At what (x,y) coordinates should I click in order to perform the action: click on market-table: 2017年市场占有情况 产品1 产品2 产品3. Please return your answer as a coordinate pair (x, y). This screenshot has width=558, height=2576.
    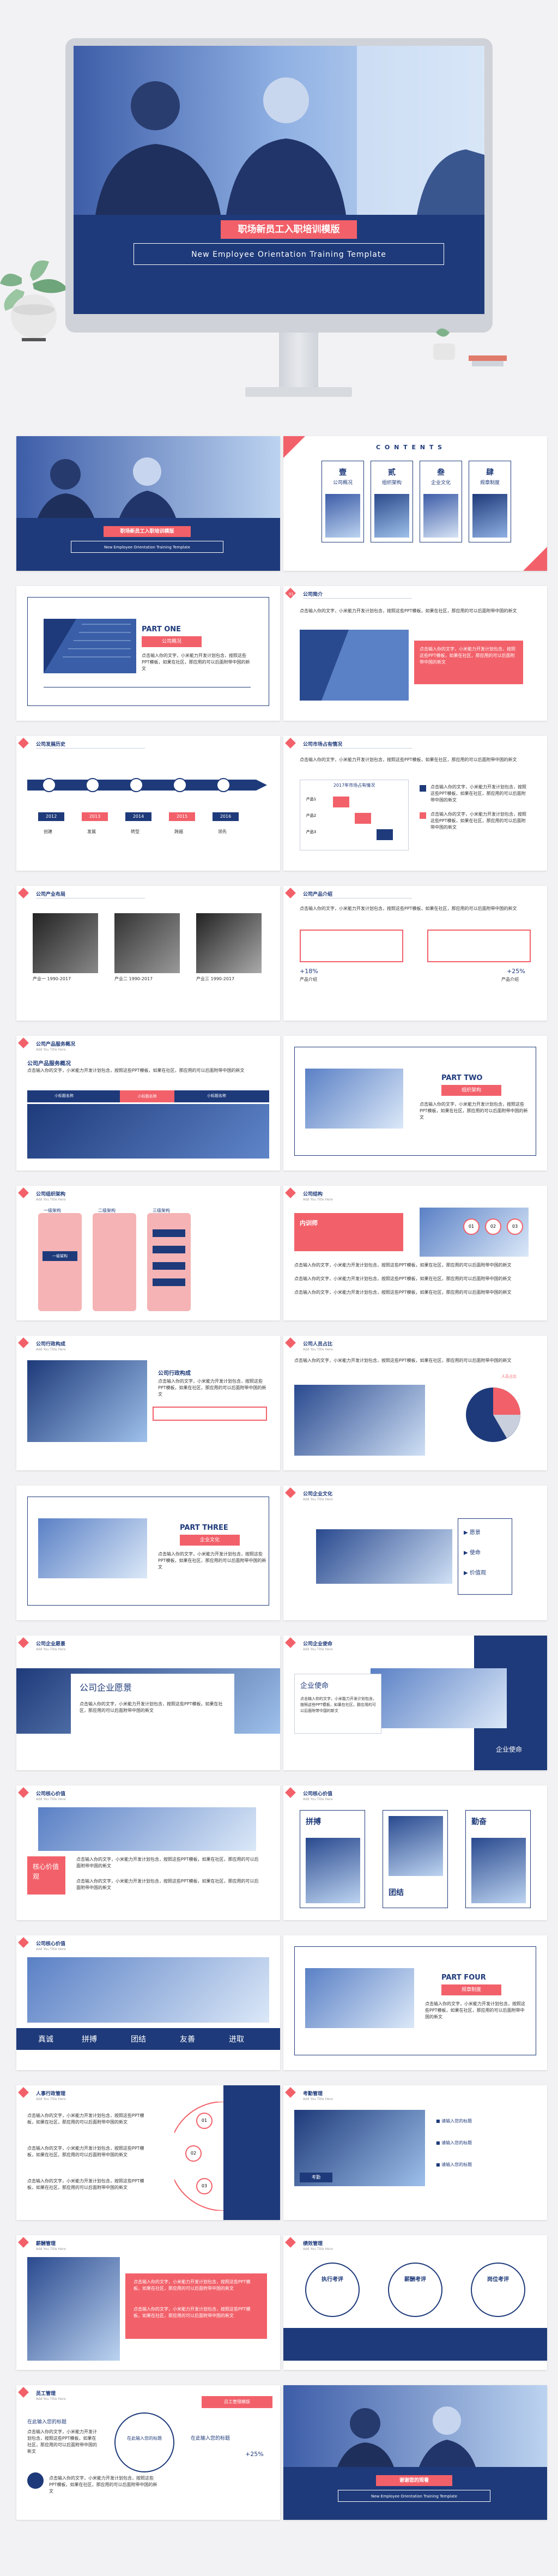
    Looking at the image, I should click on (354, 815).